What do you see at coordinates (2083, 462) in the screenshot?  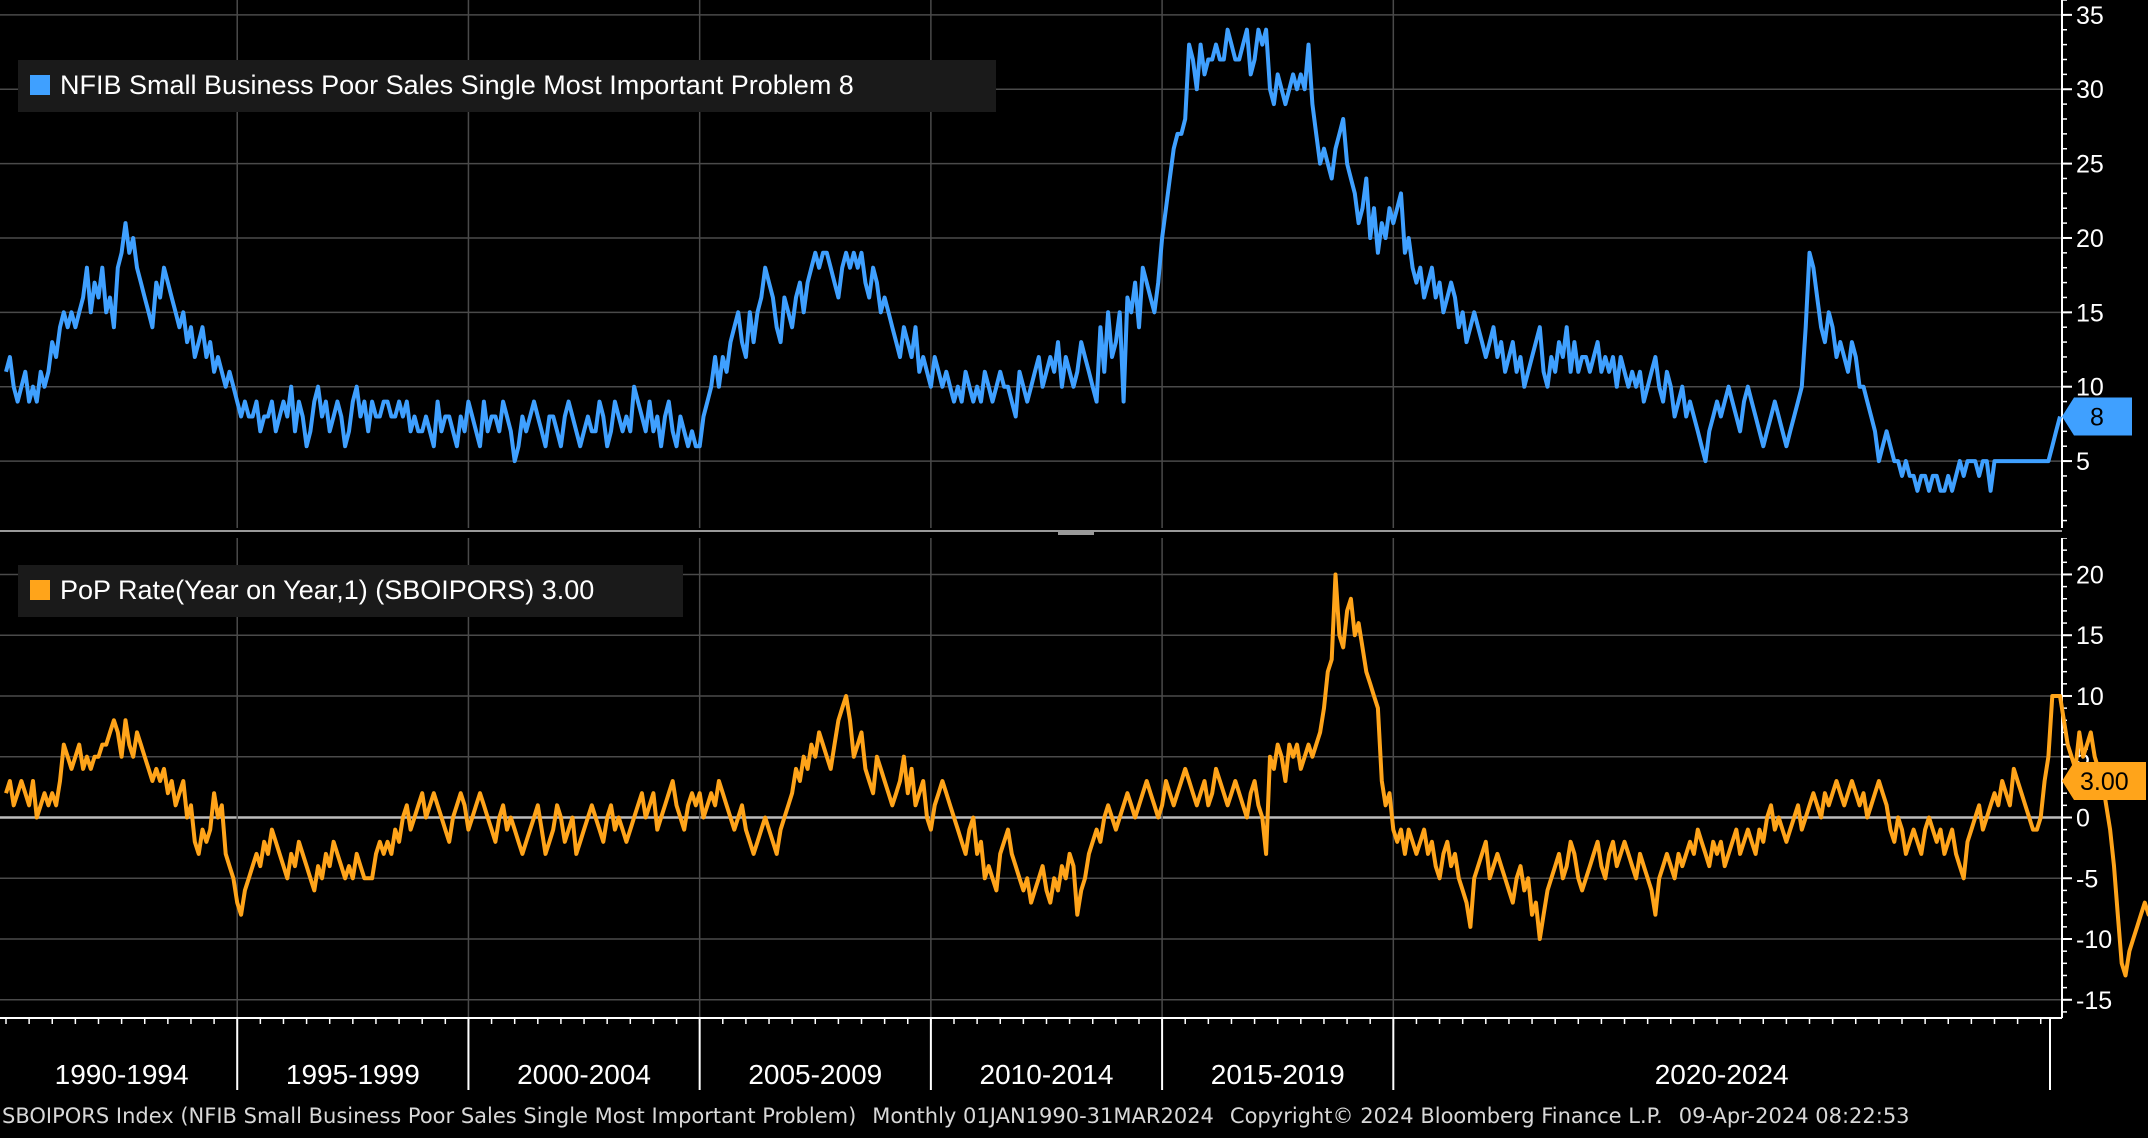 I see `y-tick-label: 5` at bounding box center [2083, 462].